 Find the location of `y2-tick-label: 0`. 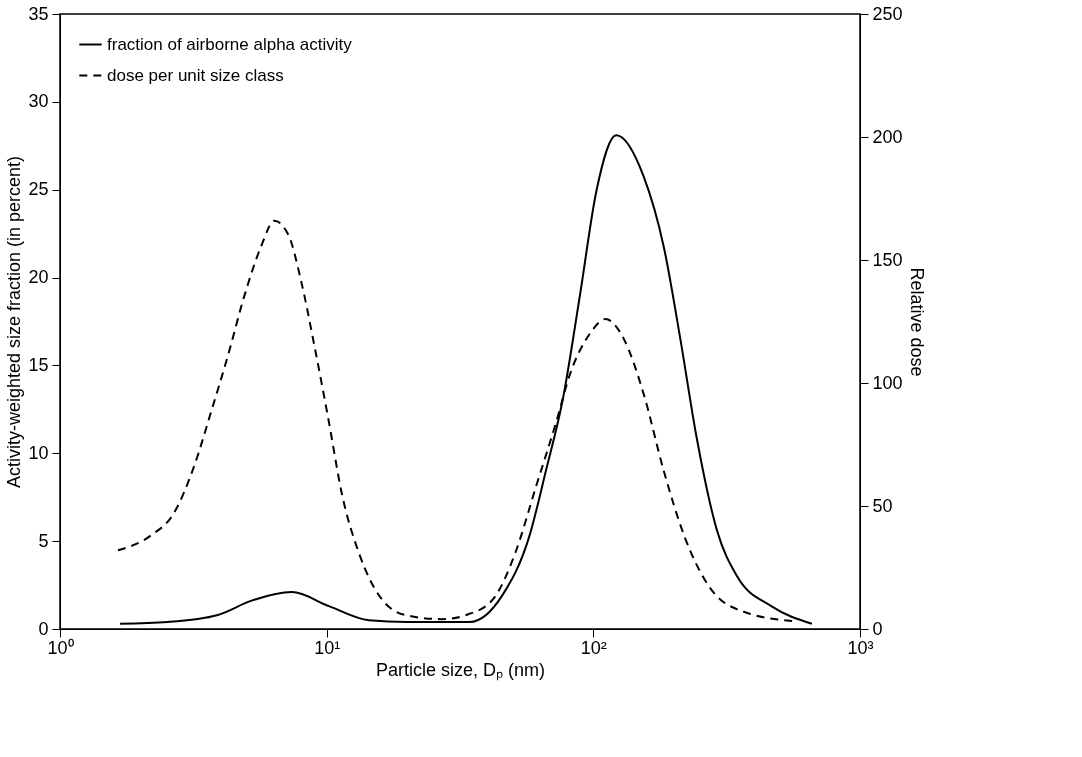

y2-tick-label: 0 is located at coordinates (877, 628).